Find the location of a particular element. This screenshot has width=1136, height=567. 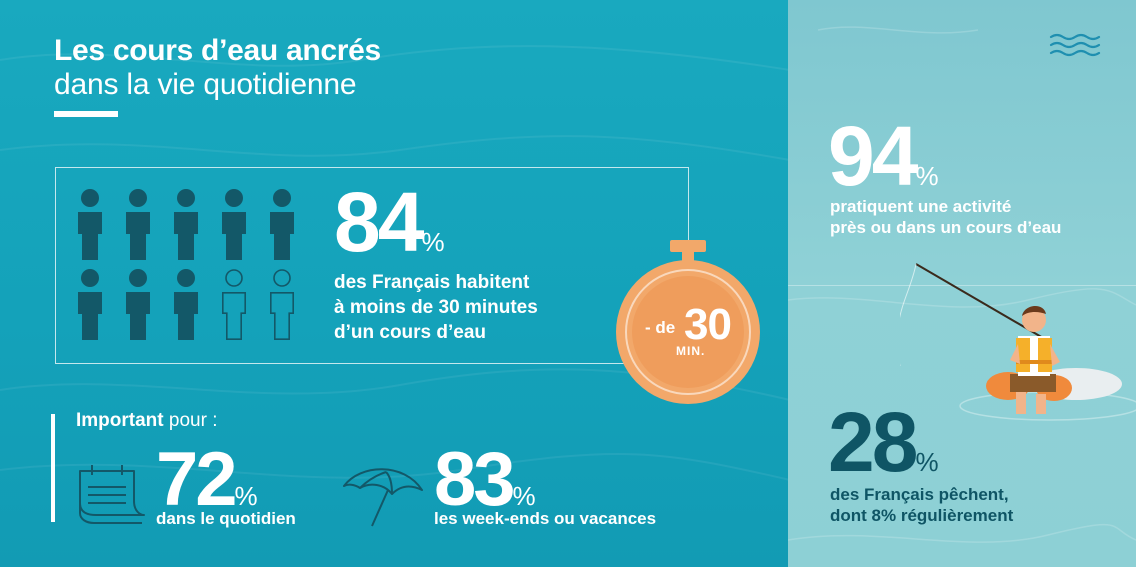

stat-84-line-3: d’un cours d’eau is located at coordinates (410, 332).